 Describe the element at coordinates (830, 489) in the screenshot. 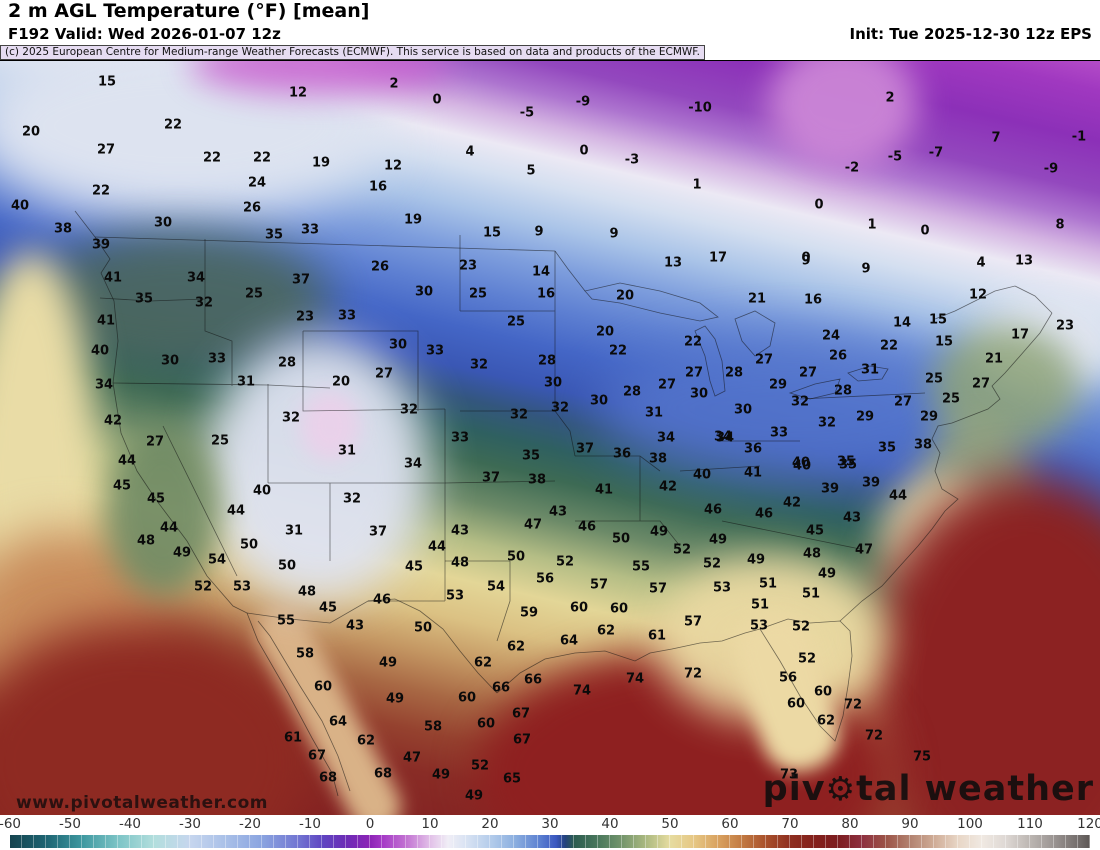

I see `temperature-label: 39` at that location.